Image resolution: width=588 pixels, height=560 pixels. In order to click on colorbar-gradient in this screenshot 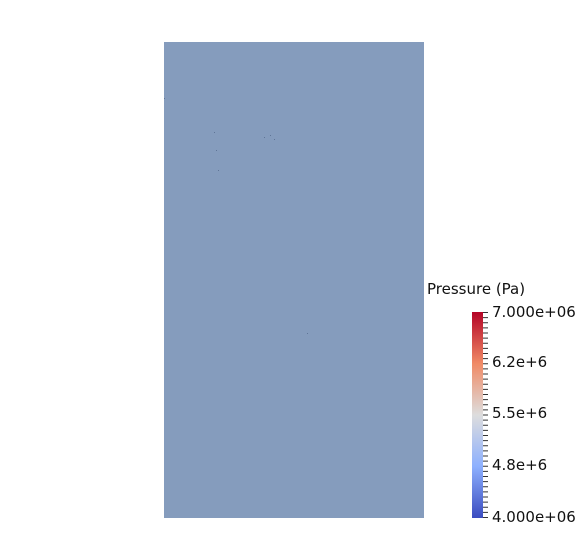, I will do `click(477, 415)`.